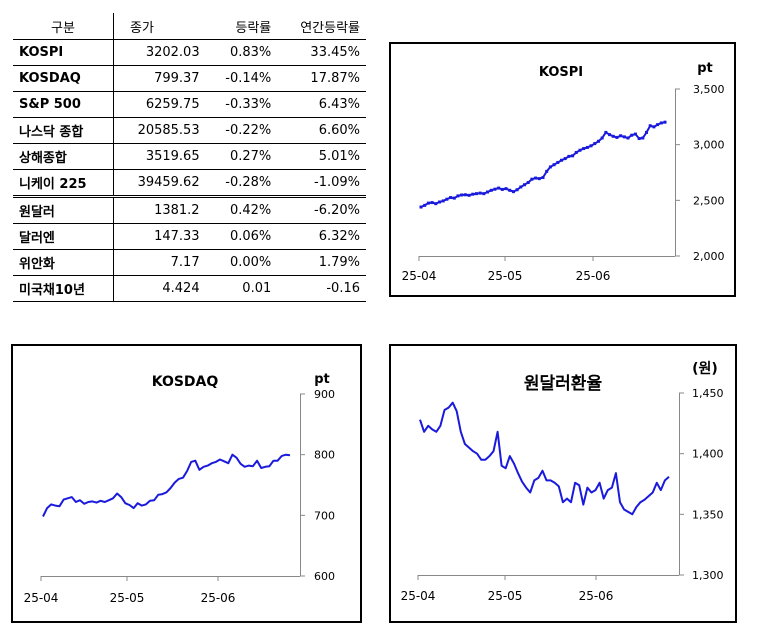  I want to click on row-close: 39459.62, so click(159, 183).